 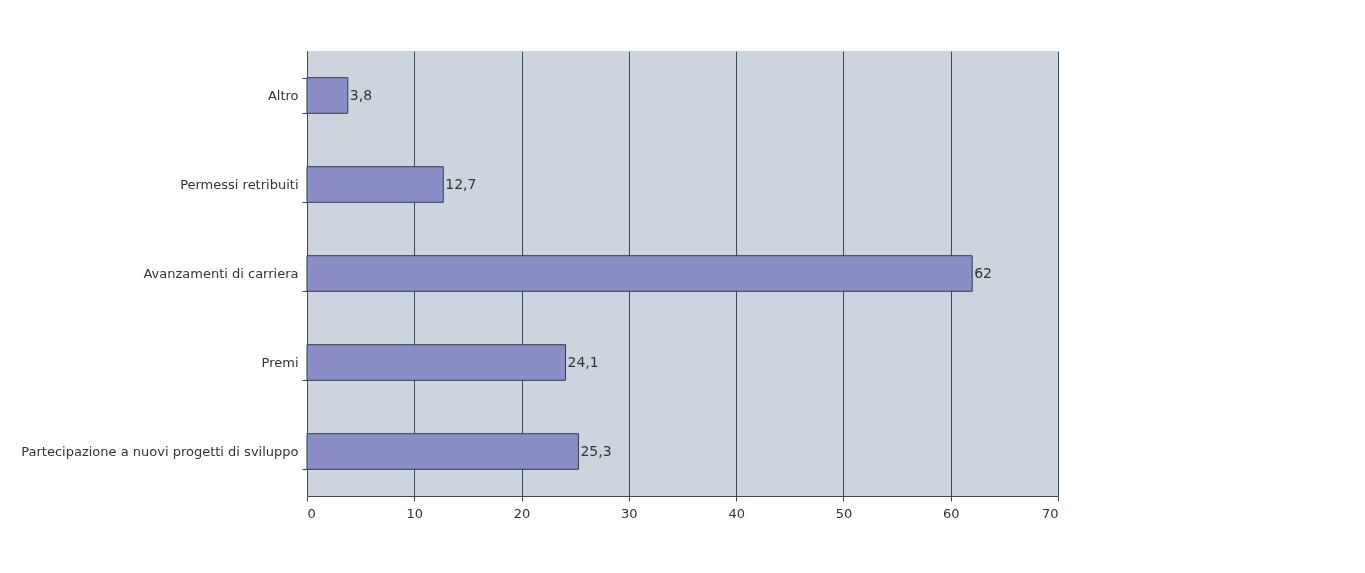 What do you see at coordinates (283, 95) in the screenshot?
I see `y-tick-label: Altro` at bounding box center [283, 95].